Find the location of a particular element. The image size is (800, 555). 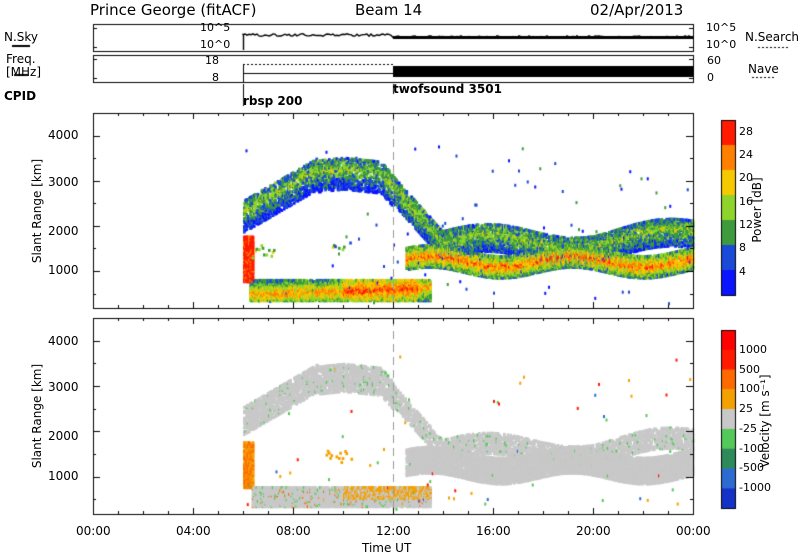

beam-label: Beam 14 is located at coordinates (389, 10).